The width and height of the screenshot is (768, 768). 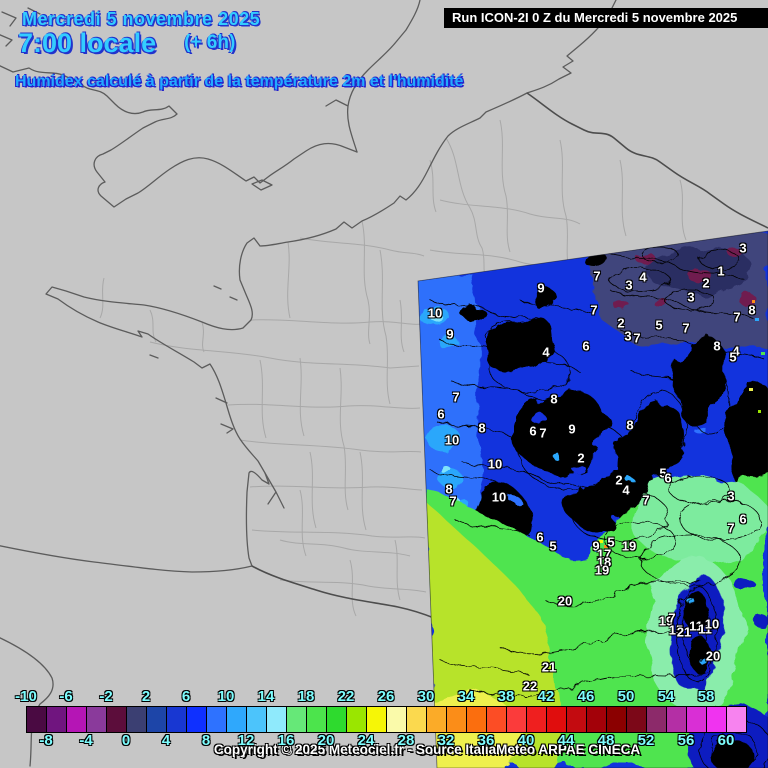 I want to click on scale-tick-label: 46, so click(x=586, y=696).